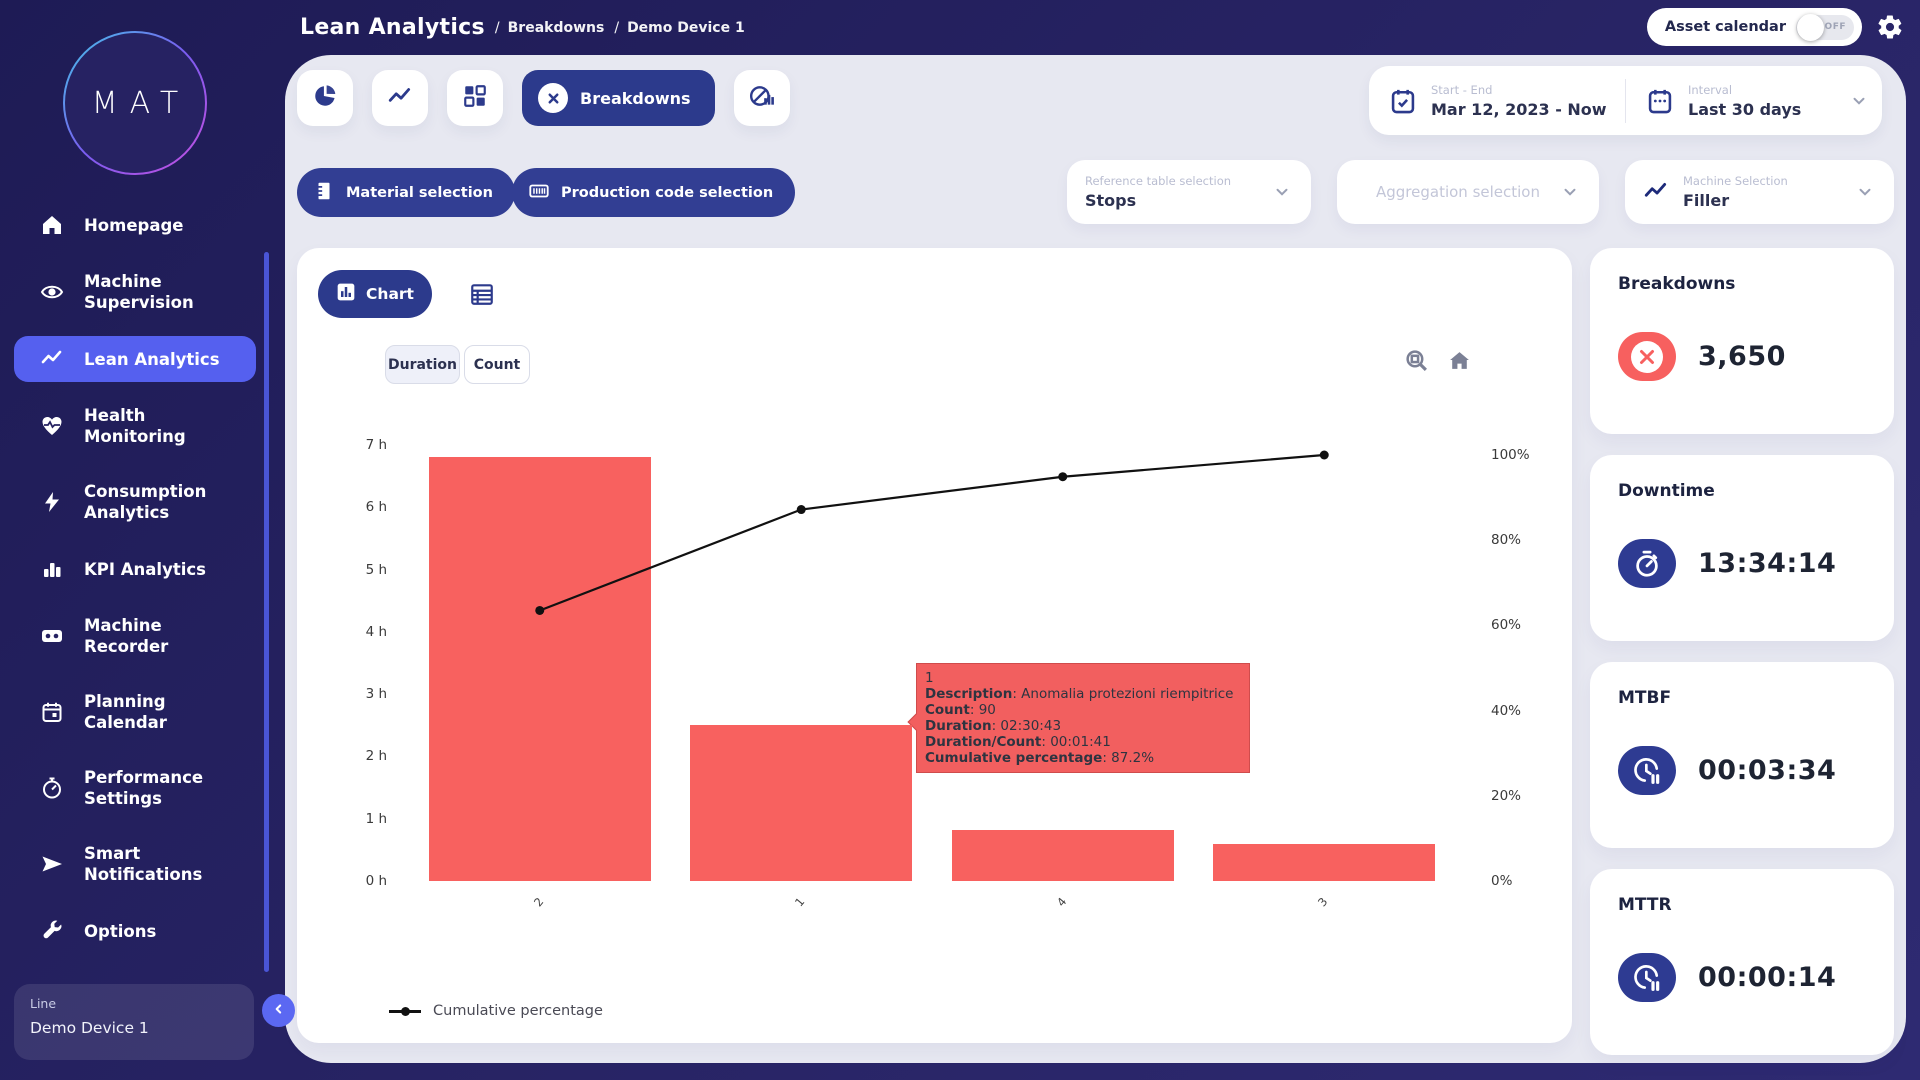 The height and width of the screenshot is (1080, 1920). I want to click on machine-selection-value: Filler, so click(1706, 200).